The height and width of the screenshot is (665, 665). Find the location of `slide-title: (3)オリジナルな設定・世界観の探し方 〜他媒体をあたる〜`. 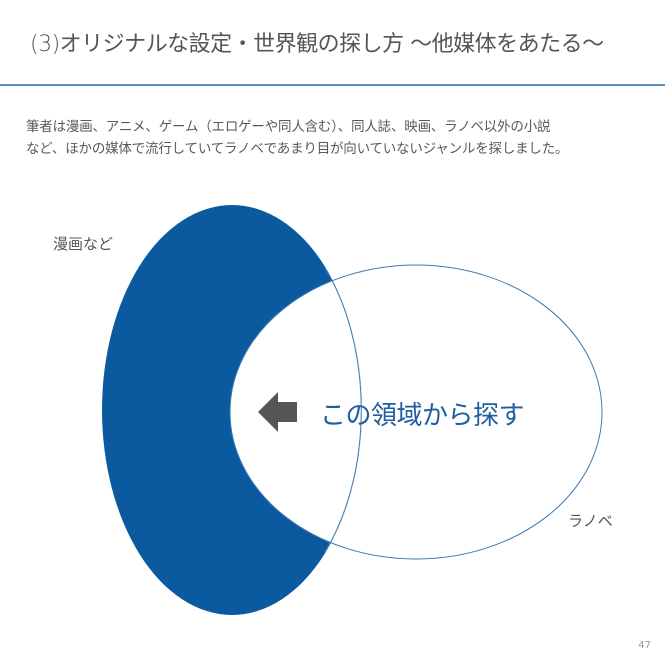

slide-title: (3)オリジナルな設定・世界観の探し方 〜他媒体をあたる〜 is located at coordinates (317, 44).